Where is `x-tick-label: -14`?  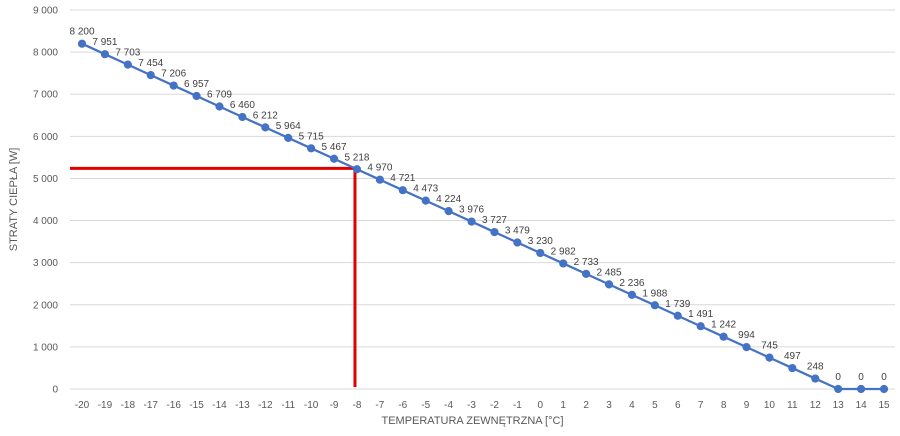 x-tick-label: -14 is located at coordinates (219, 405).